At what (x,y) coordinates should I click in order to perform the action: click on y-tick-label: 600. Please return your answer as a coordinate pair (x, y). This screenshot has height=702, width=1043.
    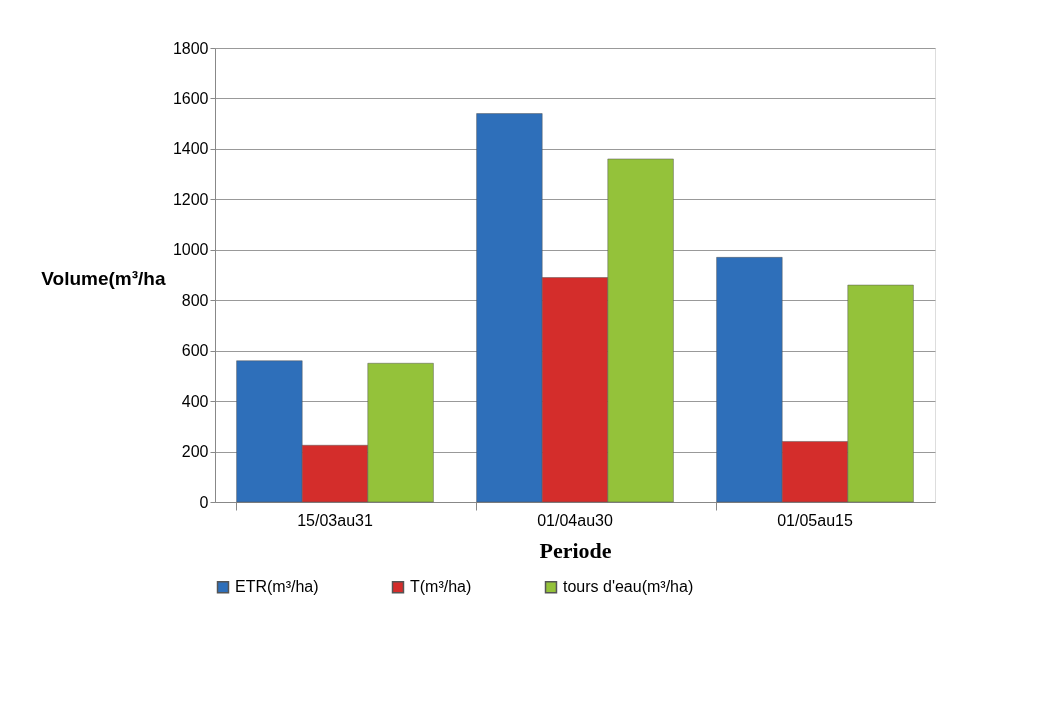
    Looking at the image, I should click on (195, 351).